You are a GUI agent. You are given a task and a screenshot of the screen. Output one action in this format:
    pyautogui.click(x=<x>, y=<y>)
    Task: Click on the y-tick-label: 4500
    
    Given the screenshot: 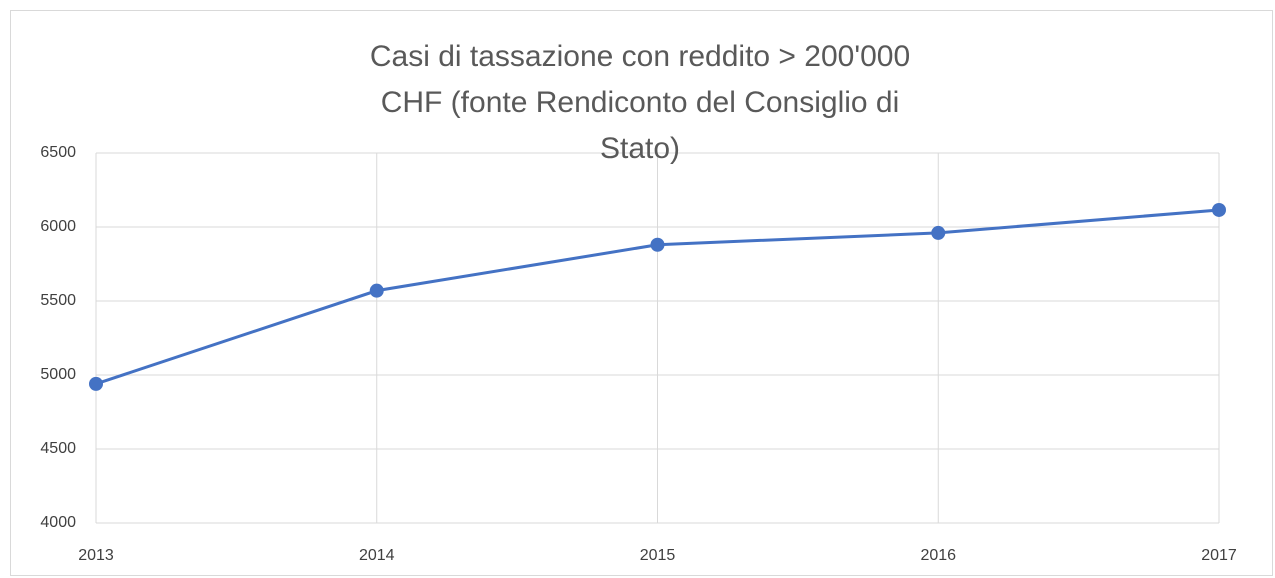 What is the action you would take?
    pyautogui.click(x=58, y=448)
    